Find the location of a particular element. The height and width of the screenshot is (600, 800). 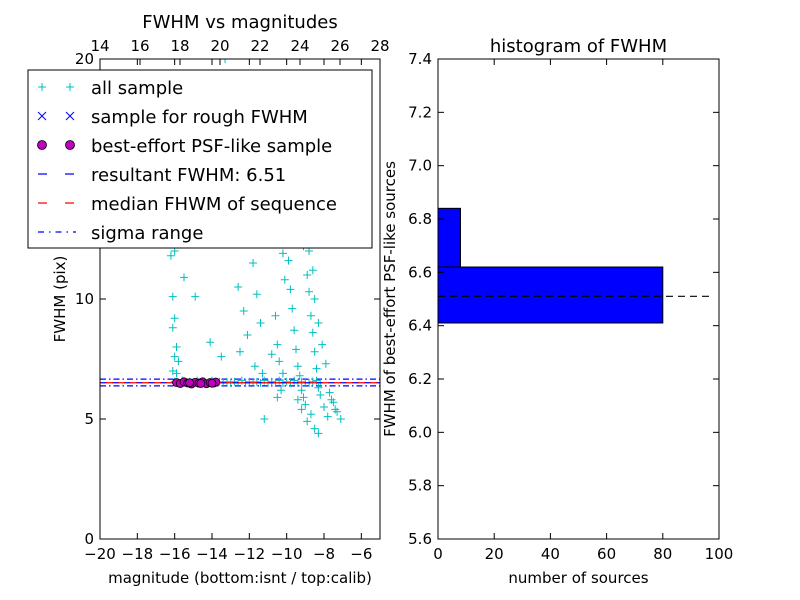

bottom-x-tick-label: −6 is located at coordinates (361, 554).